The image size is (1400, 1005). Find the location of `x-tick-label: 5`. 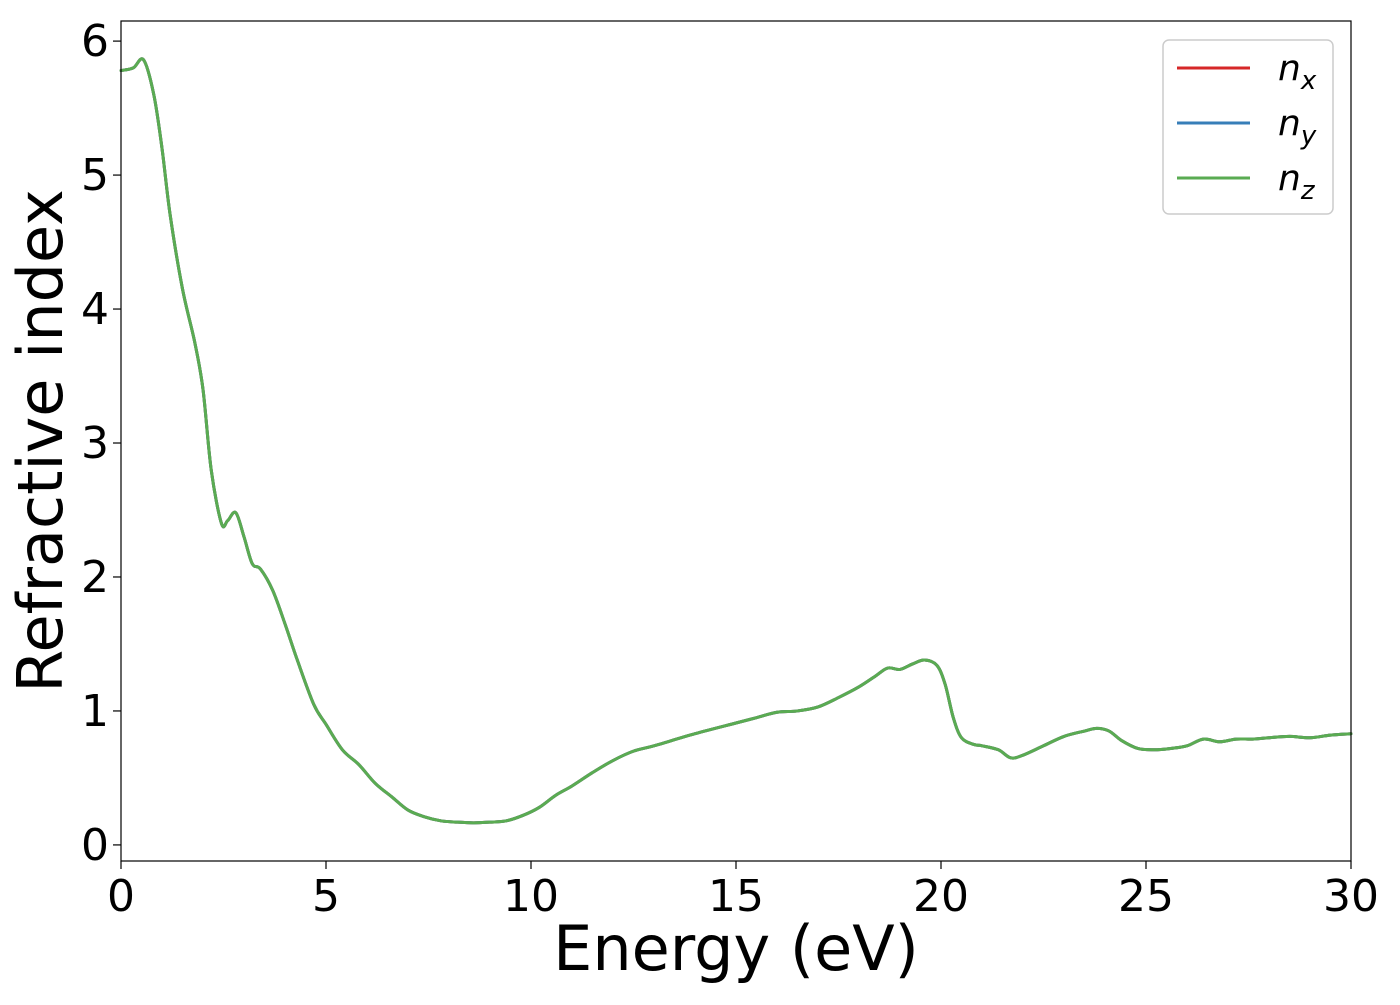

x-tick-label: 5 is located at coordinates (326, 896).